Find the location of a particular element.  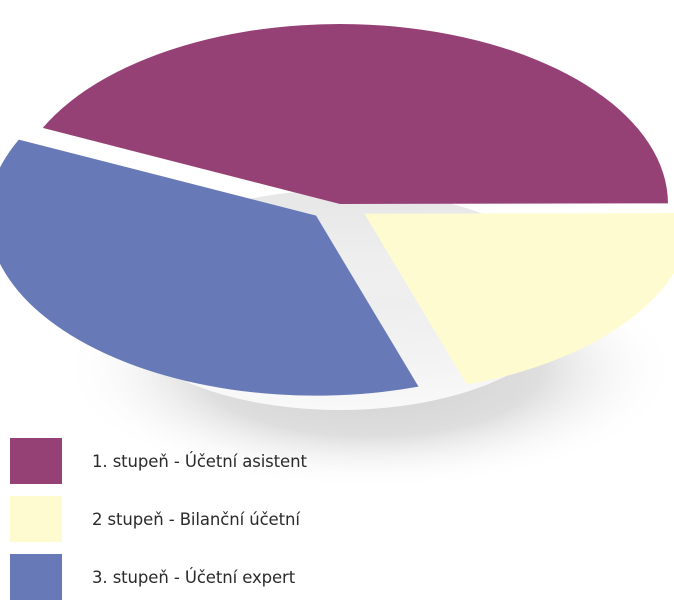

legend-item-1: 1. stupeň - Účetní asistent is located at coordinates (220, 461).